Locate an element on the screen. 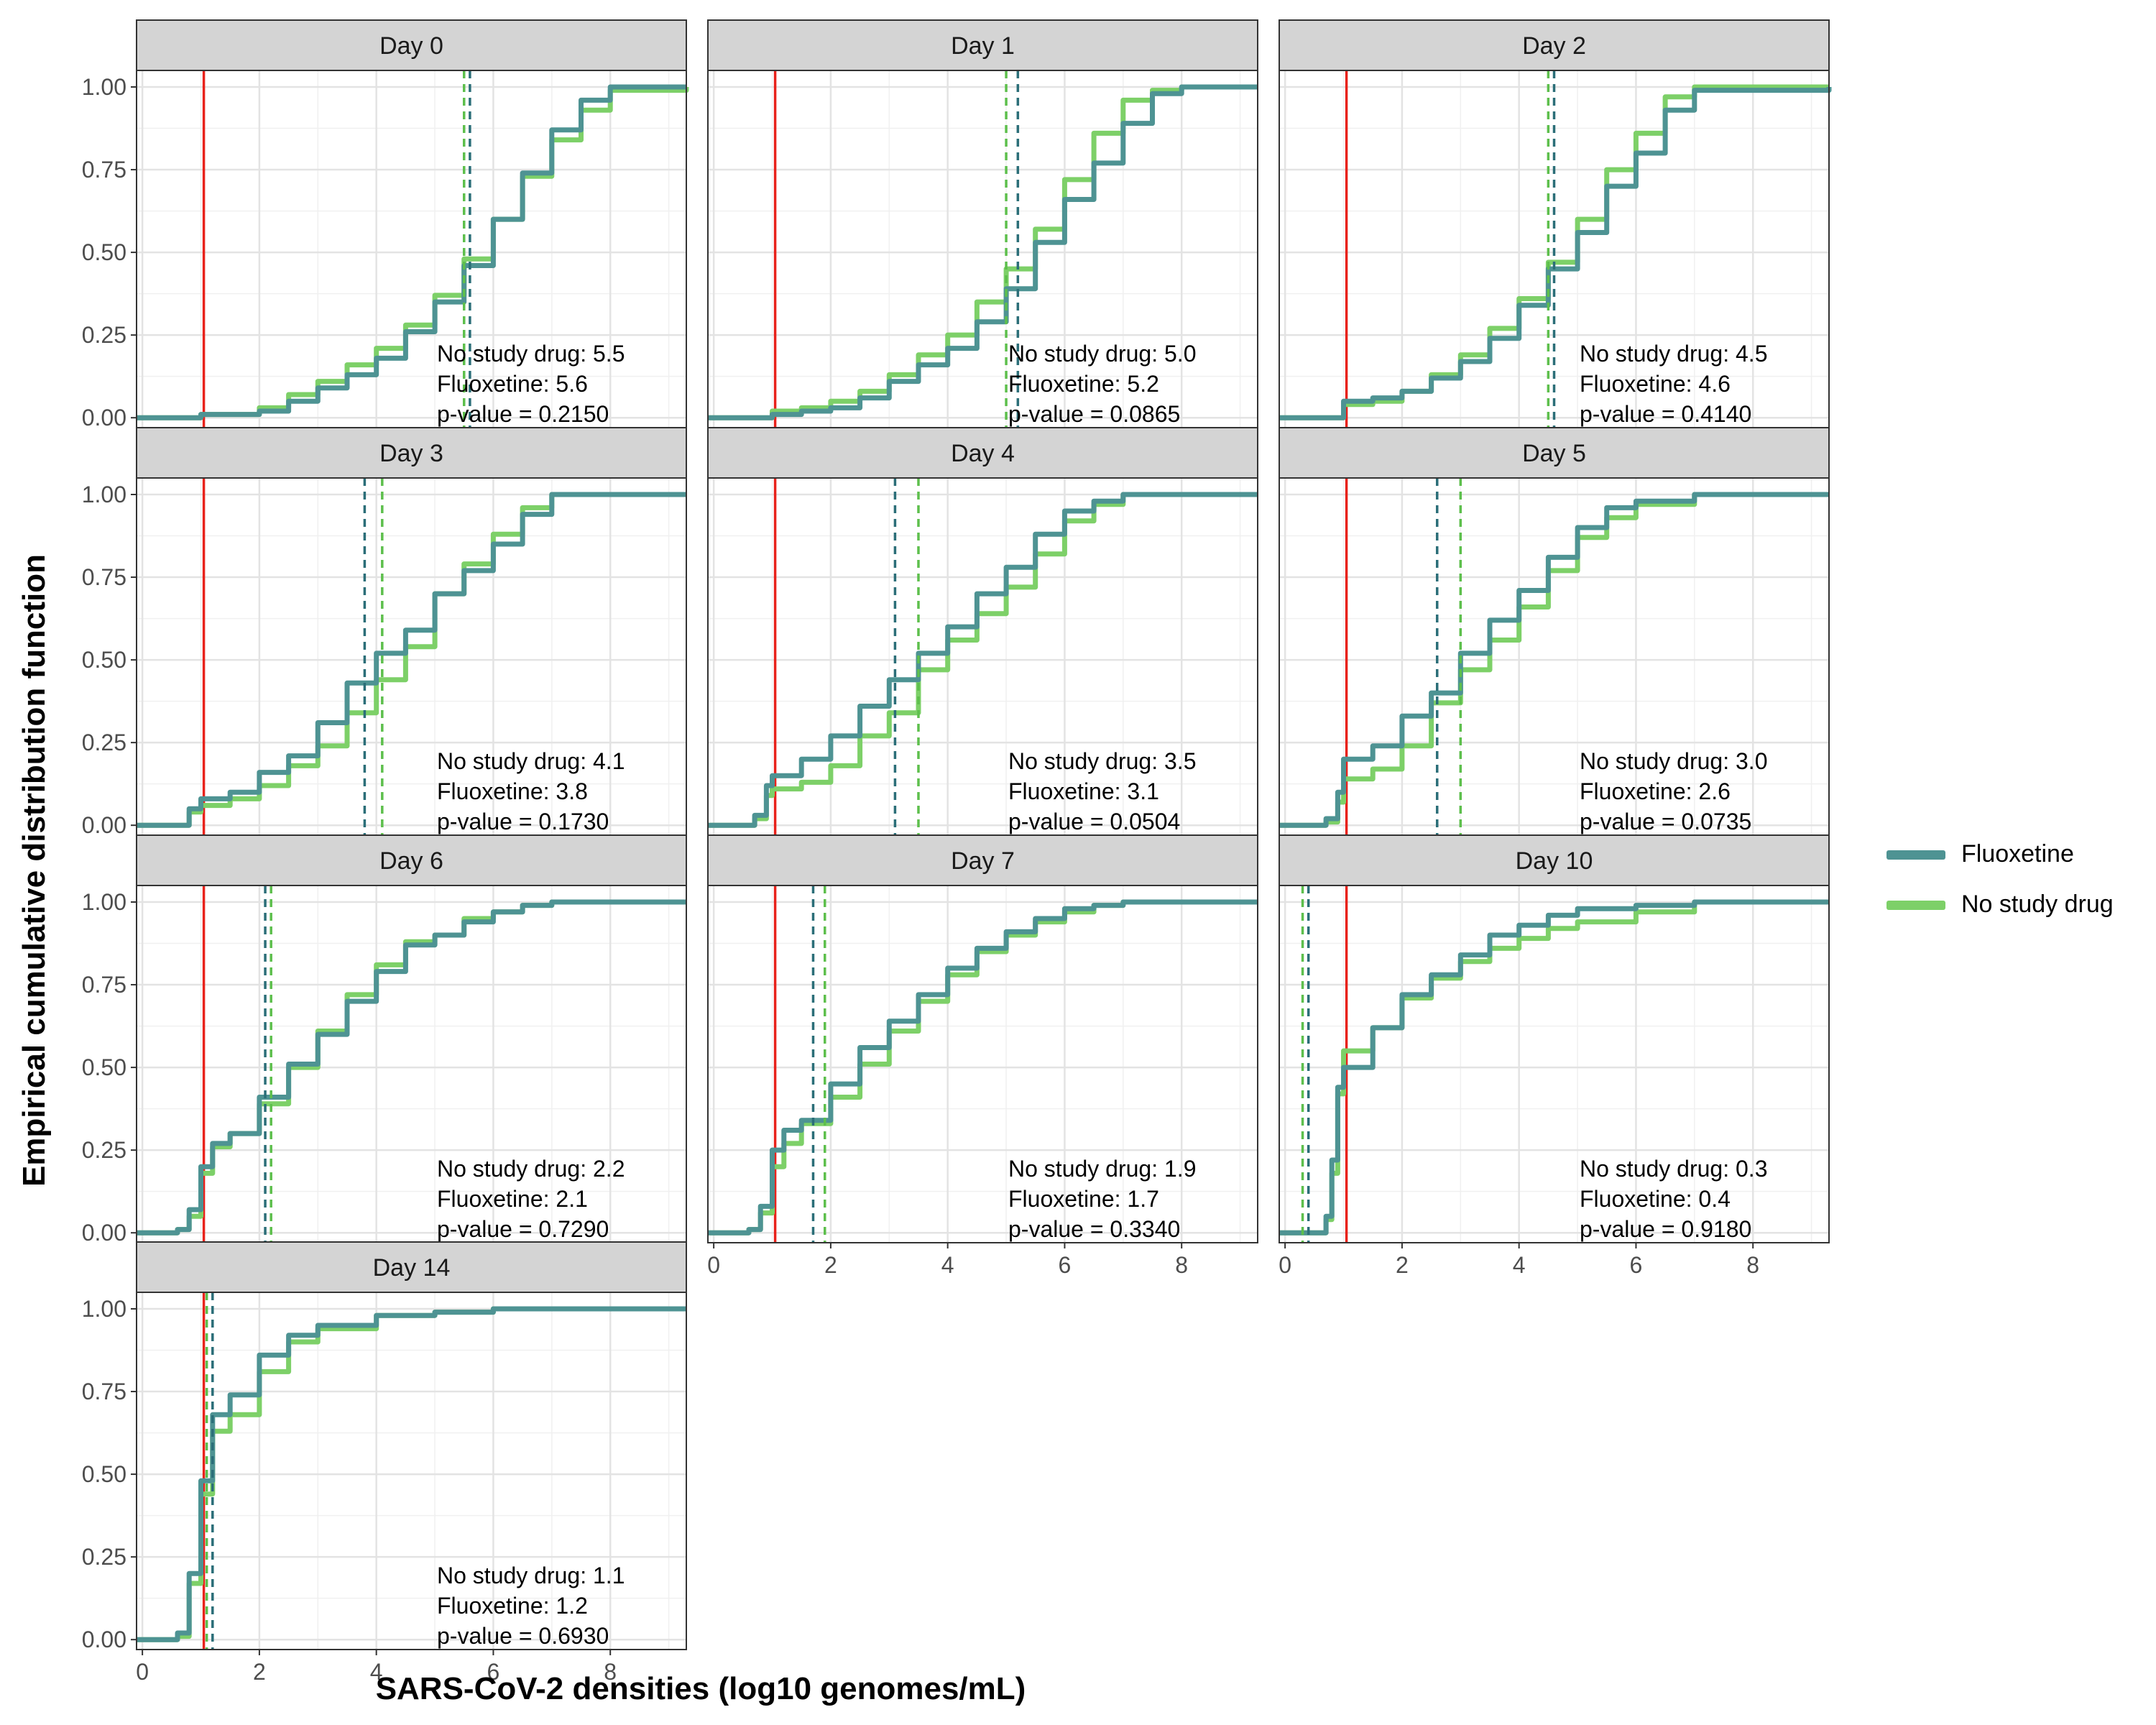  annotation-line: No study drug: 5.5 is located at coordinates (531, 354).